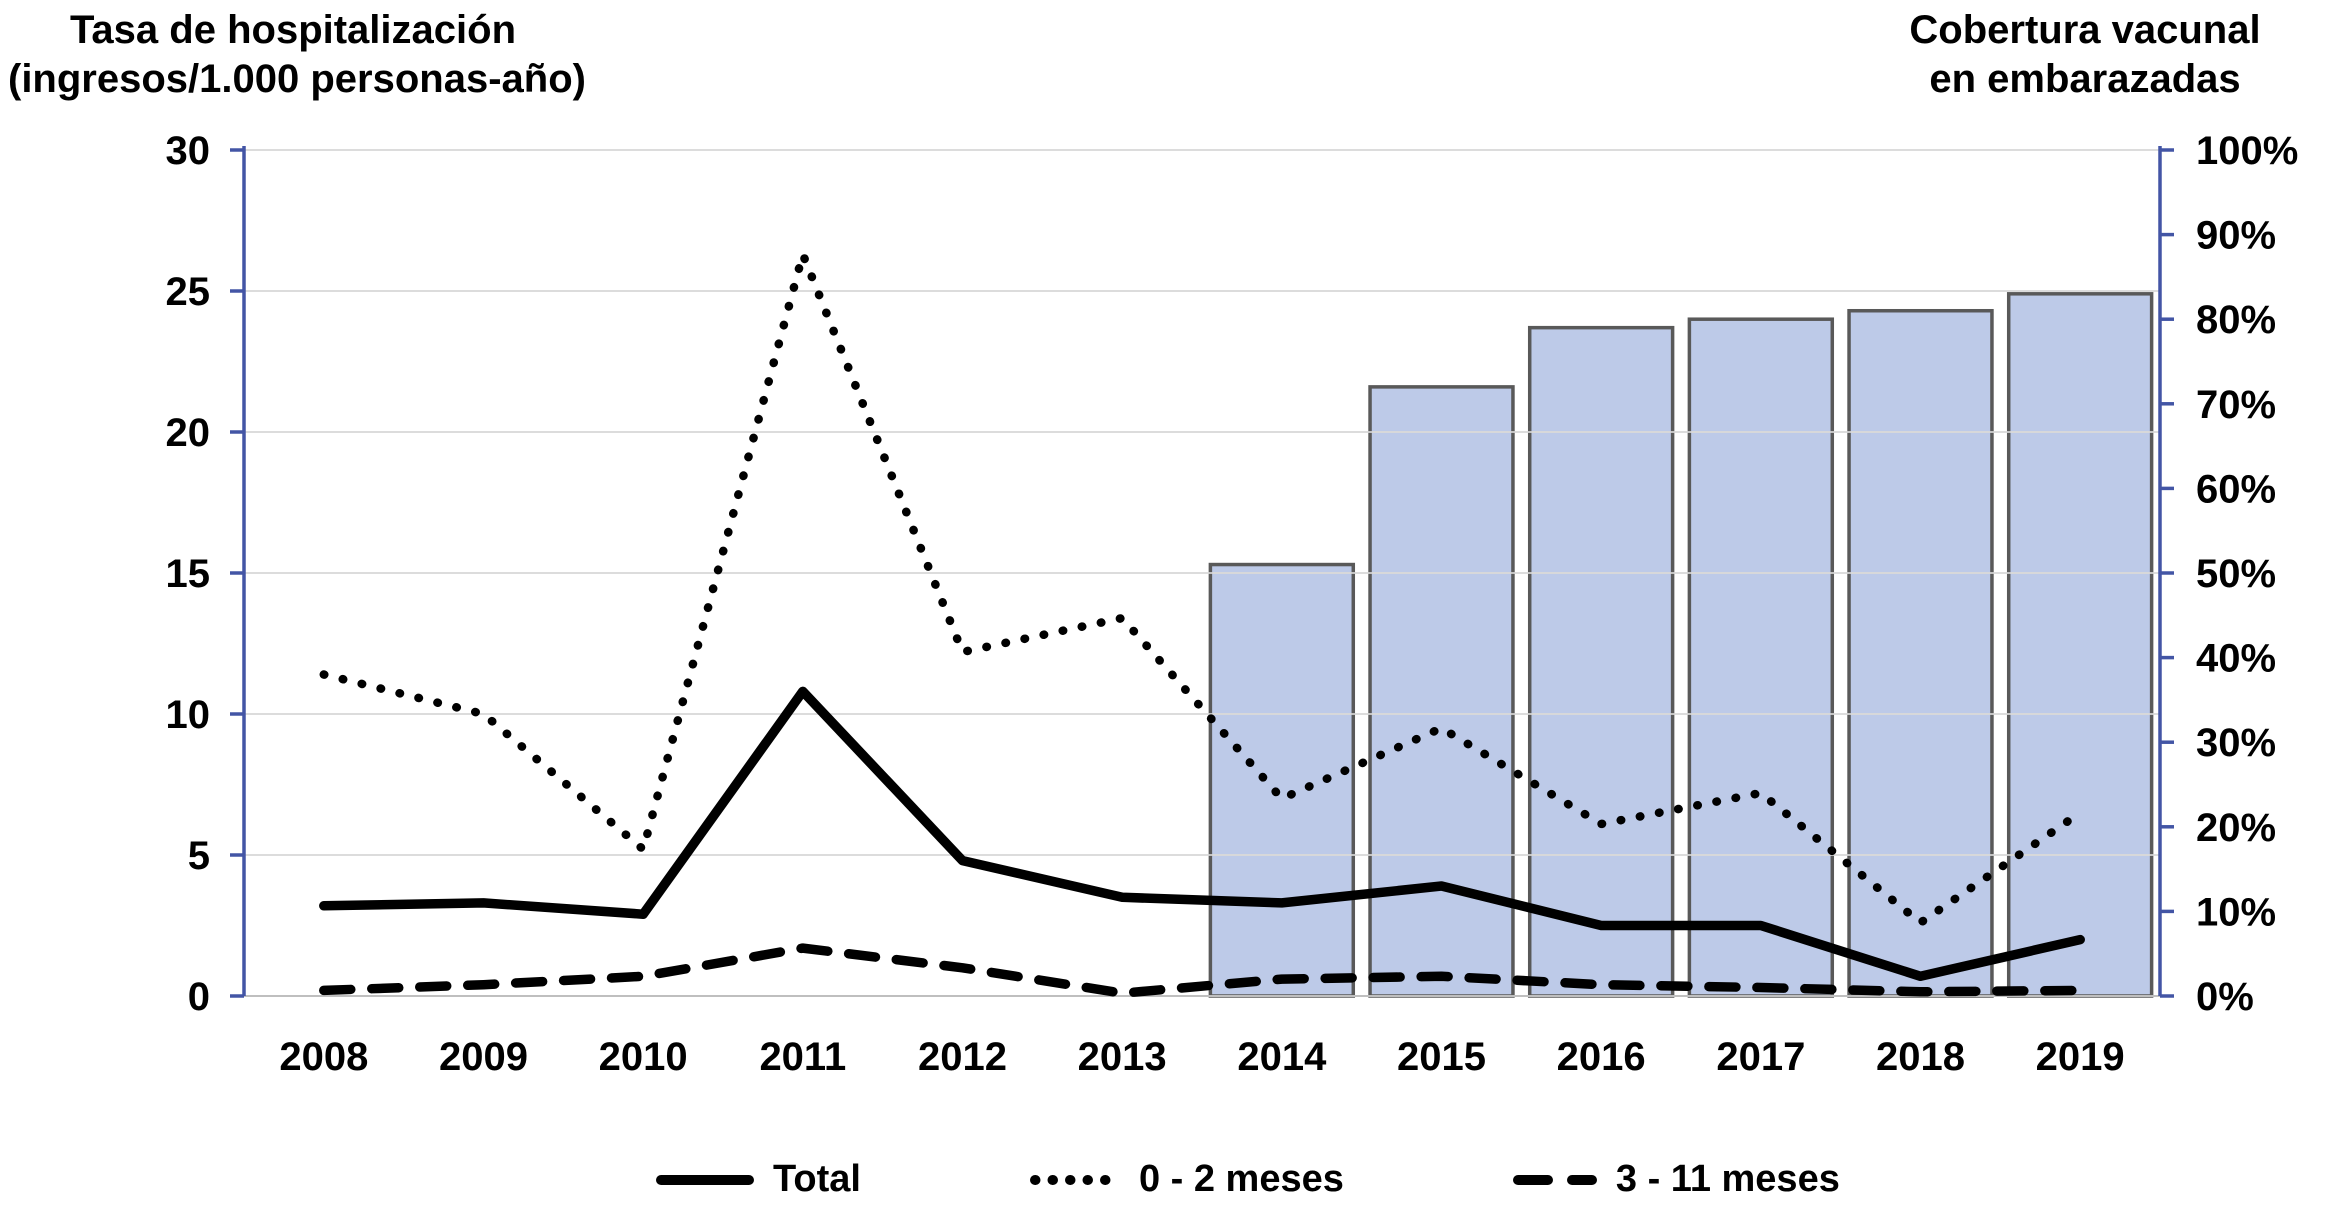 This screenshot has width=2341, height=1227. What do you see at coordinates (1727, 1179) in the screenshot?
I see `legend-label: 3 - 11 meses` at bounding box center [1727, 1179].